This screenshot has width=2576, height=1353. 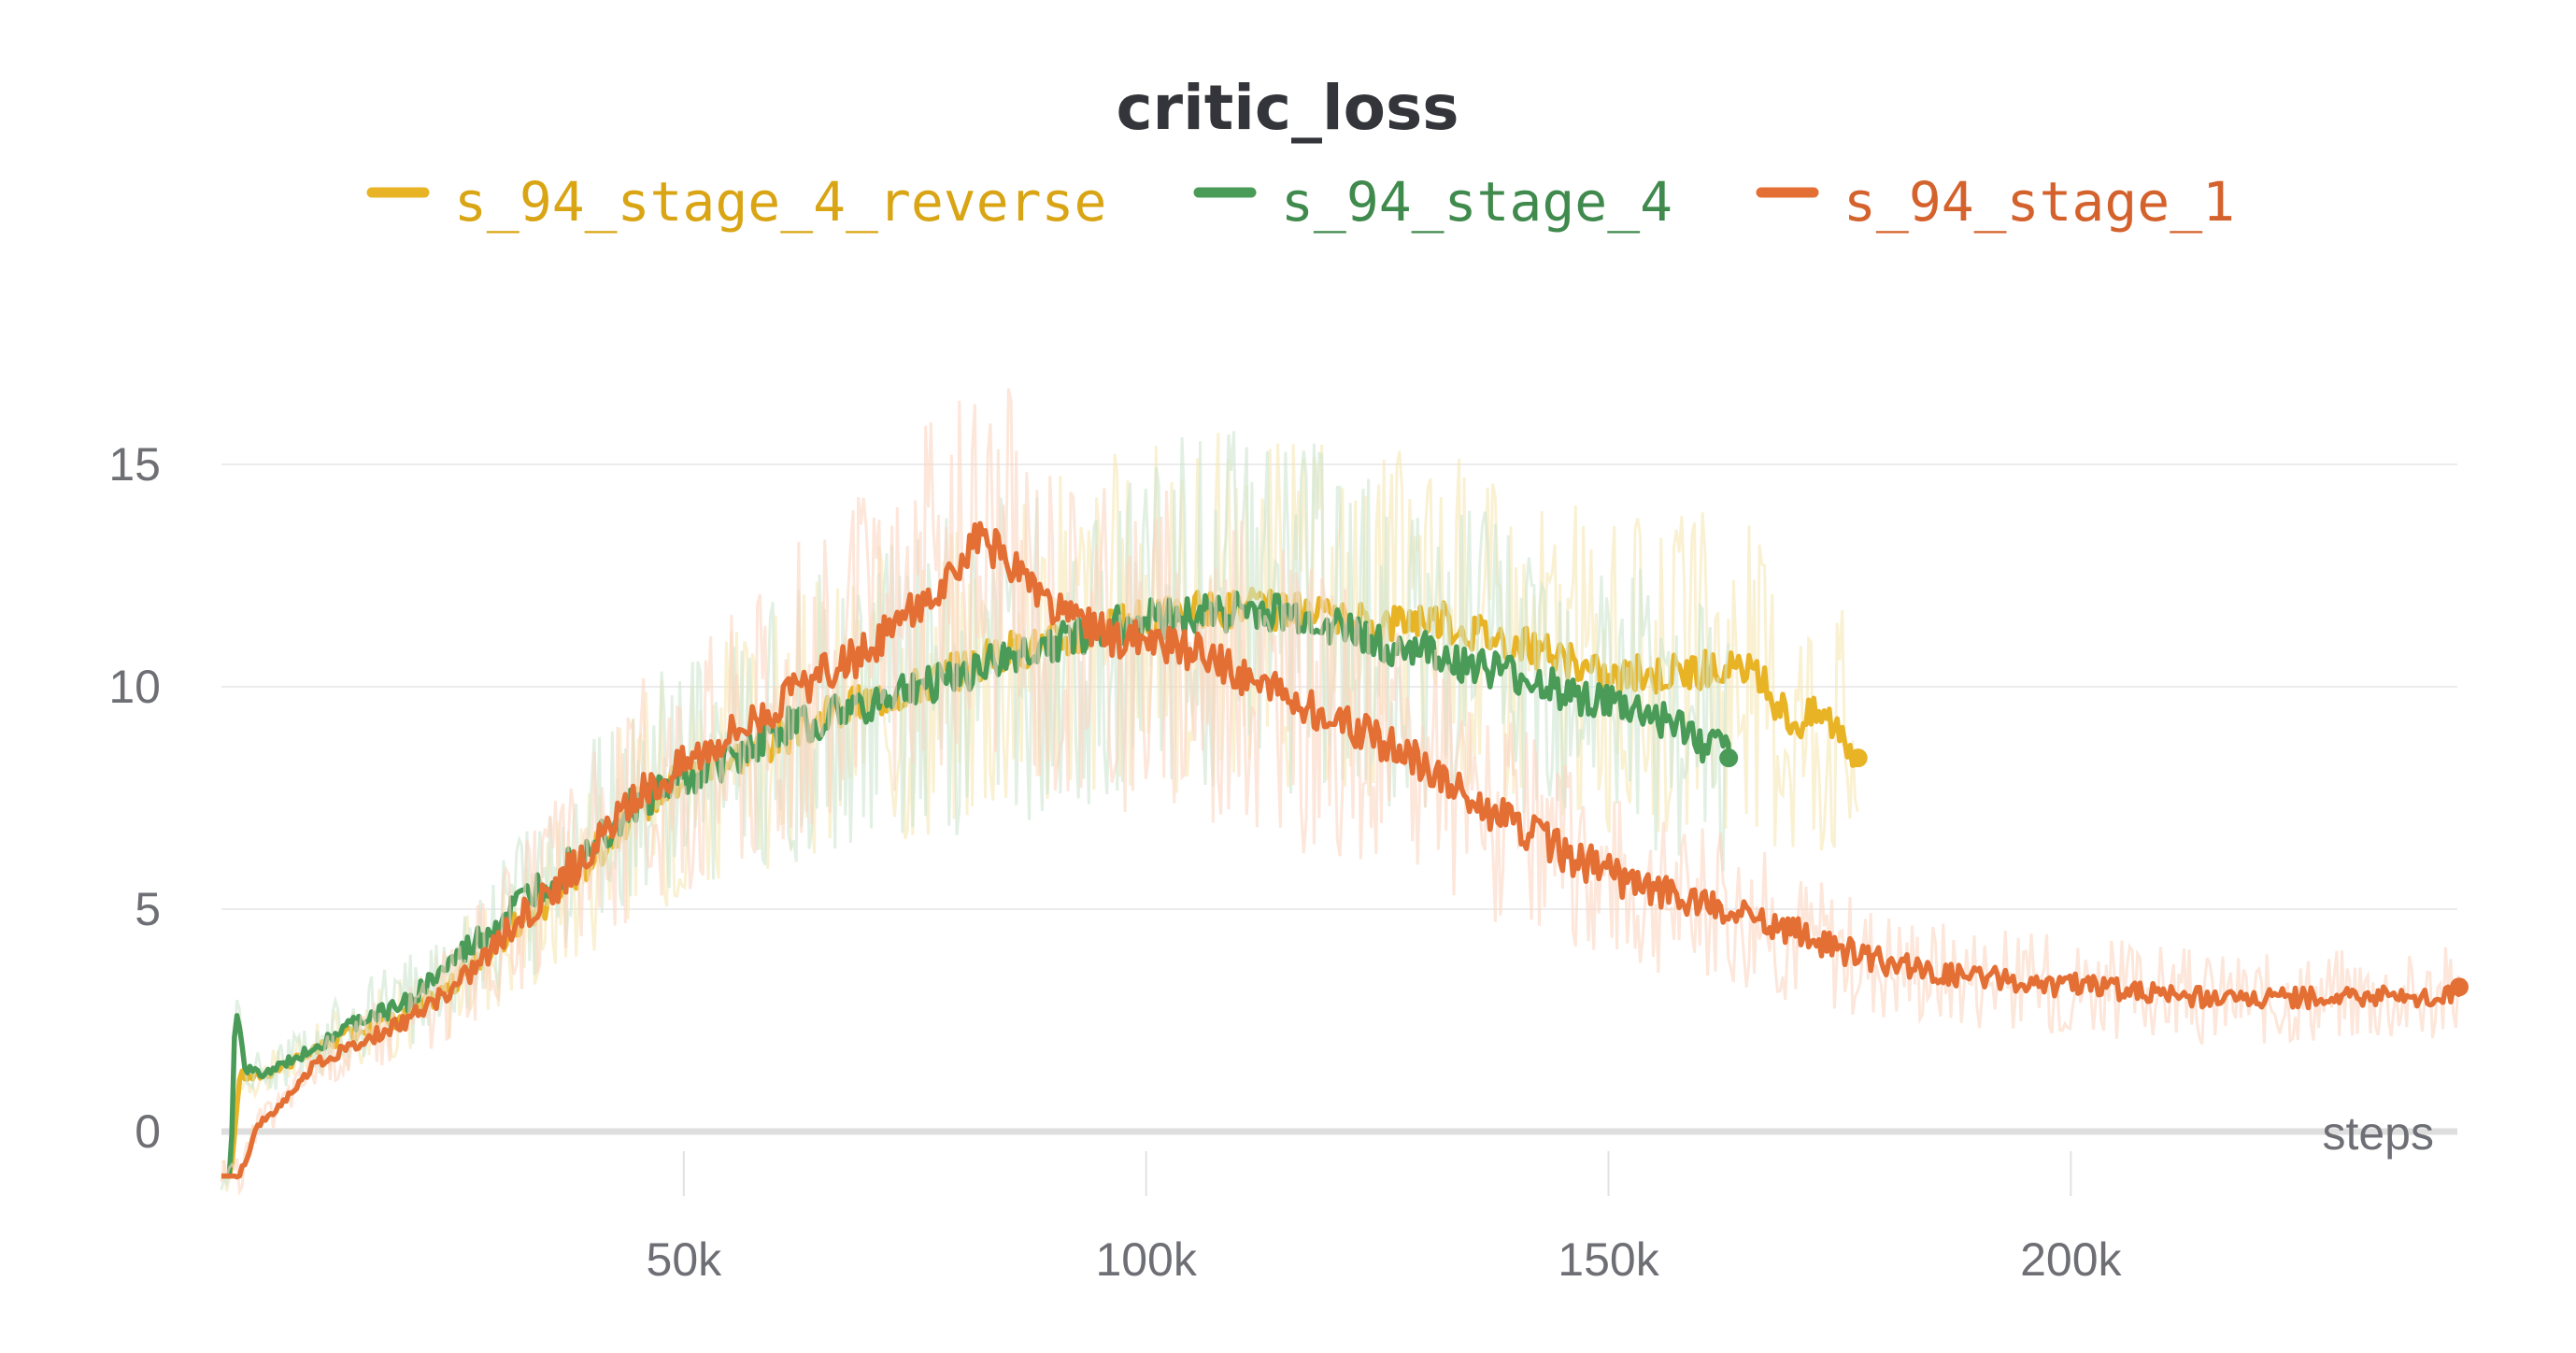 I want to click on chart-title: critic_loss, so click(x=1288, y=108).